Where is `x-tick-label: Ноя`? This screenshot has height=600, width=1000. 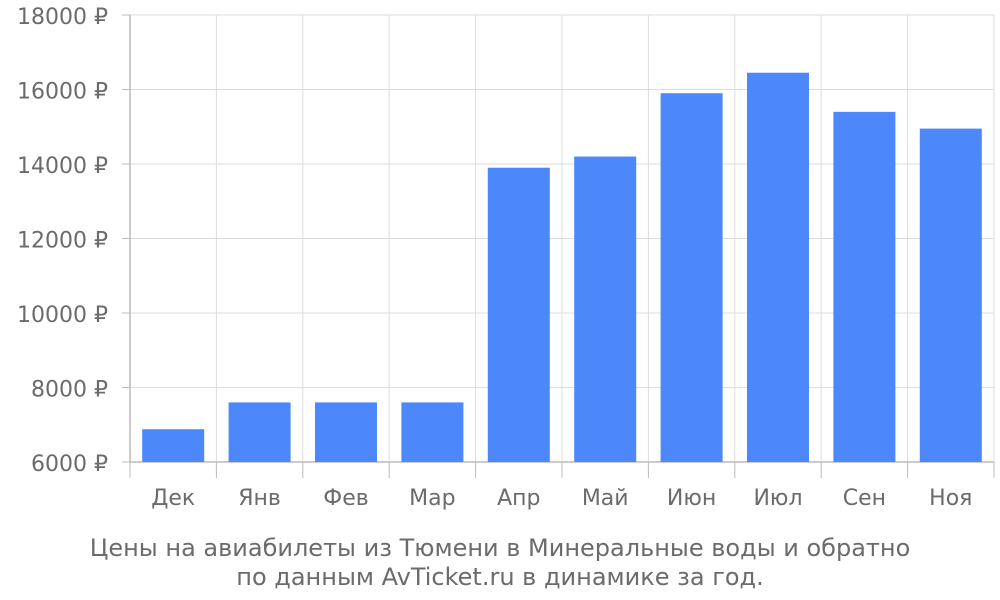 x-tick-label: Ноя is located at coordinates (950, 498).